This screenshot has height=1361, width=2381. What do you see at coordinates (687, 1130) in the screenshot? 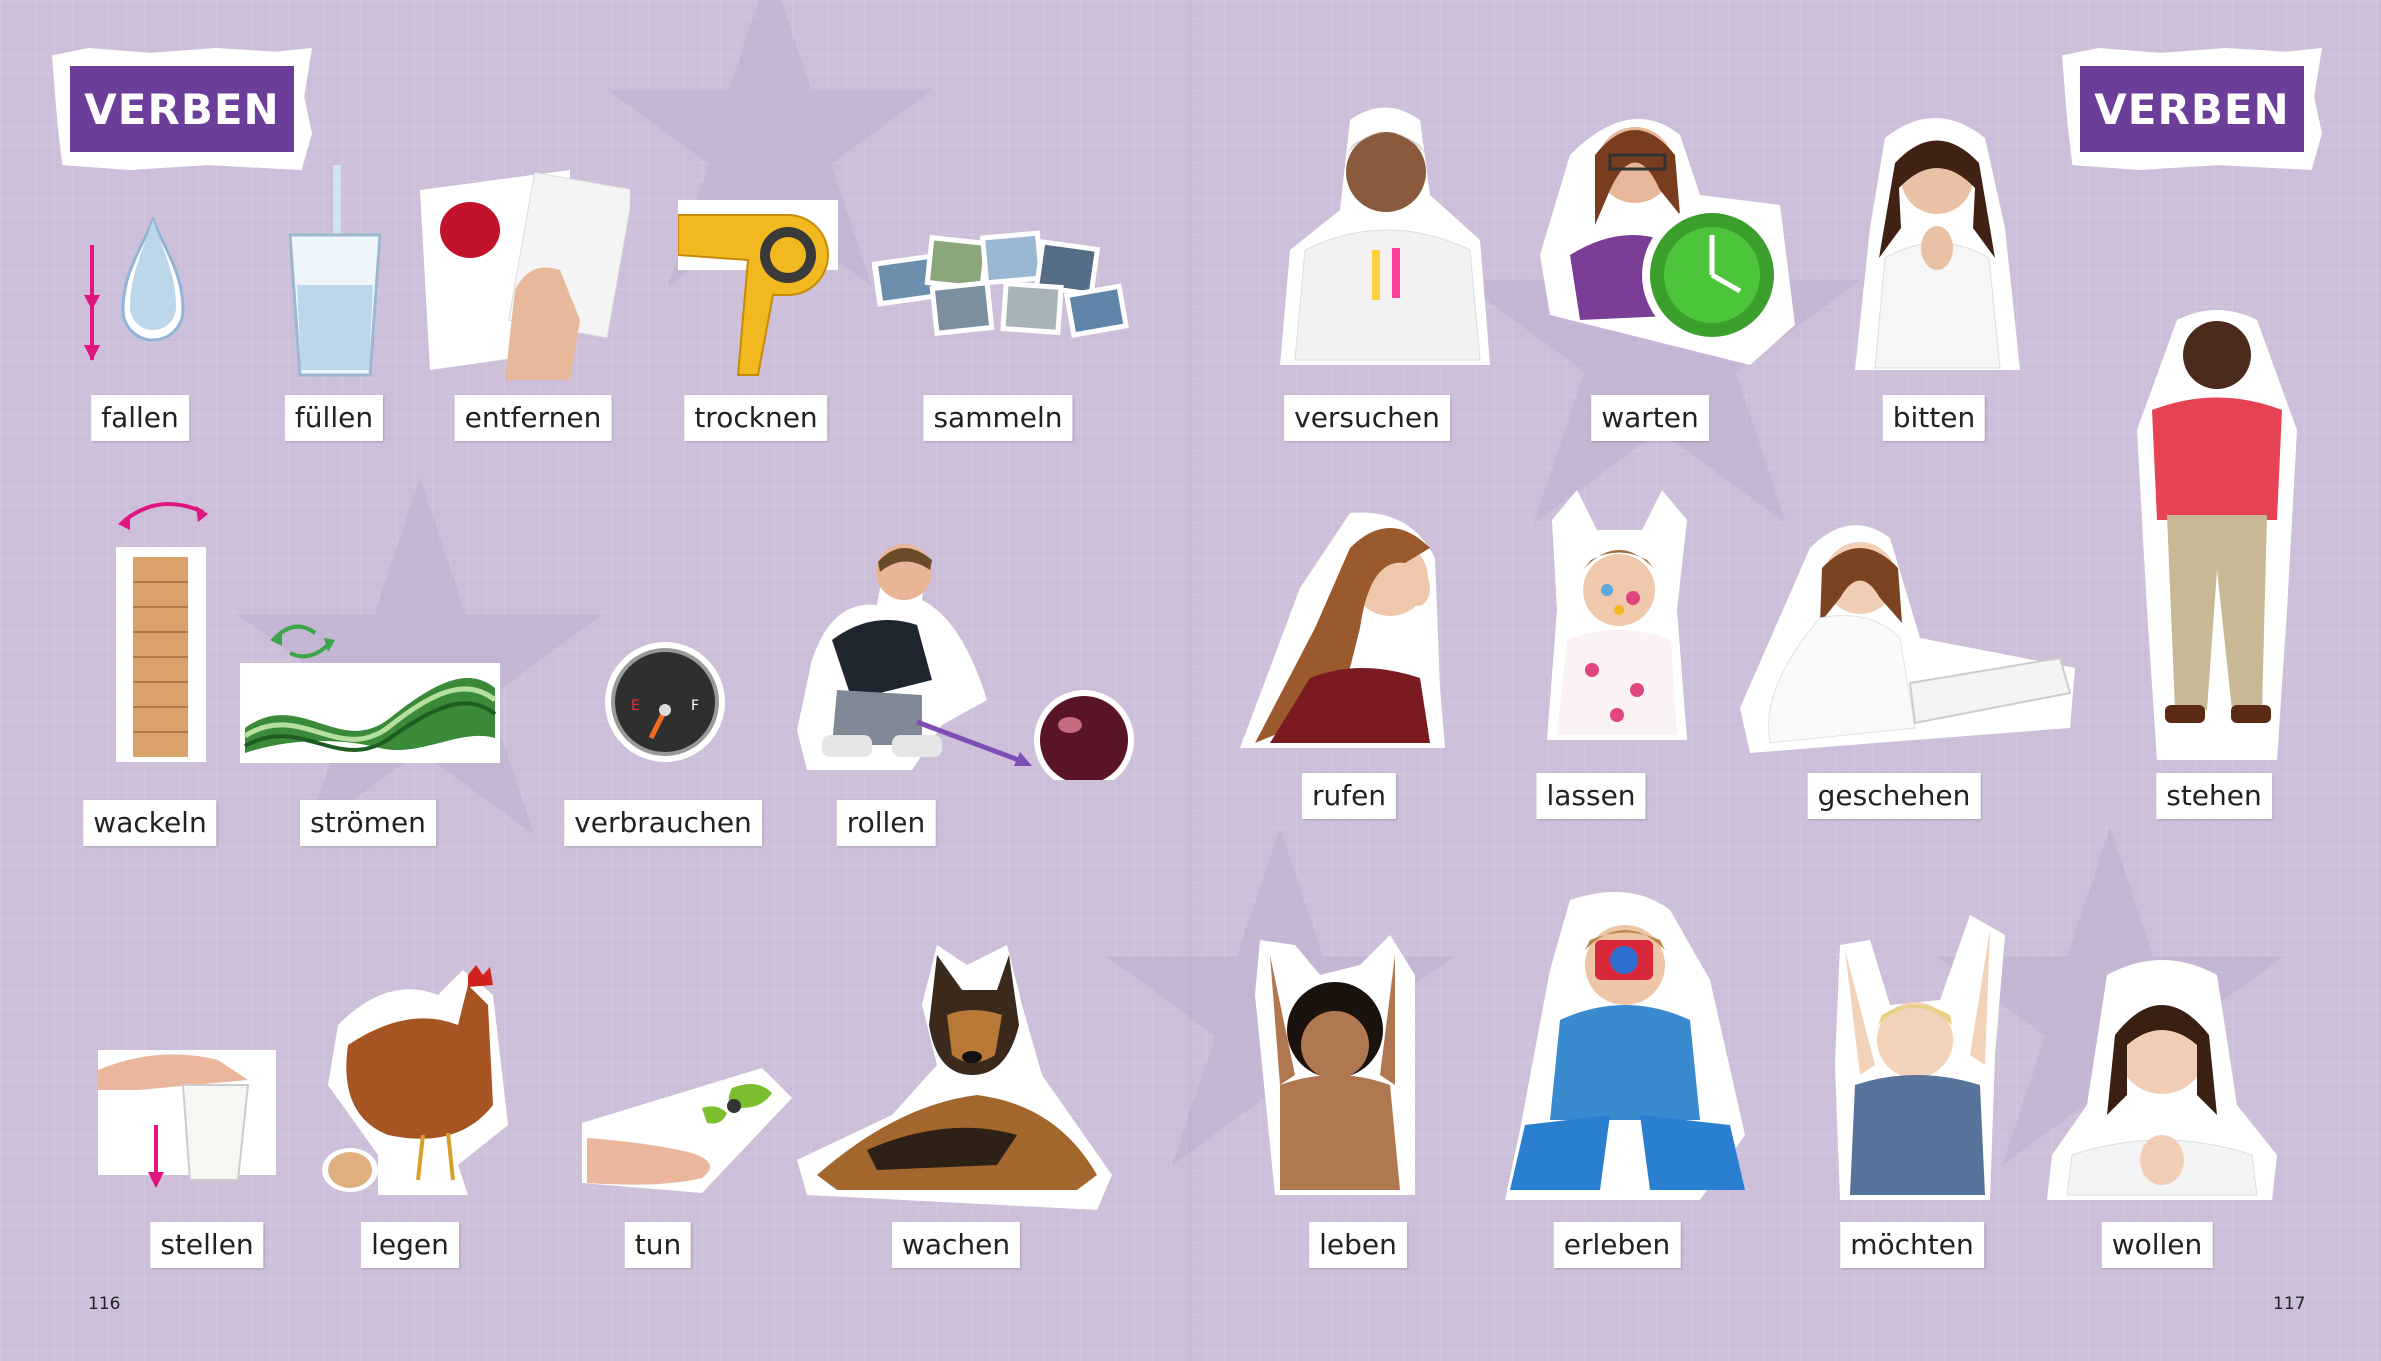
I see `hand-spinning-fidget-spinner-icon` at bounding box center [687, 1130].